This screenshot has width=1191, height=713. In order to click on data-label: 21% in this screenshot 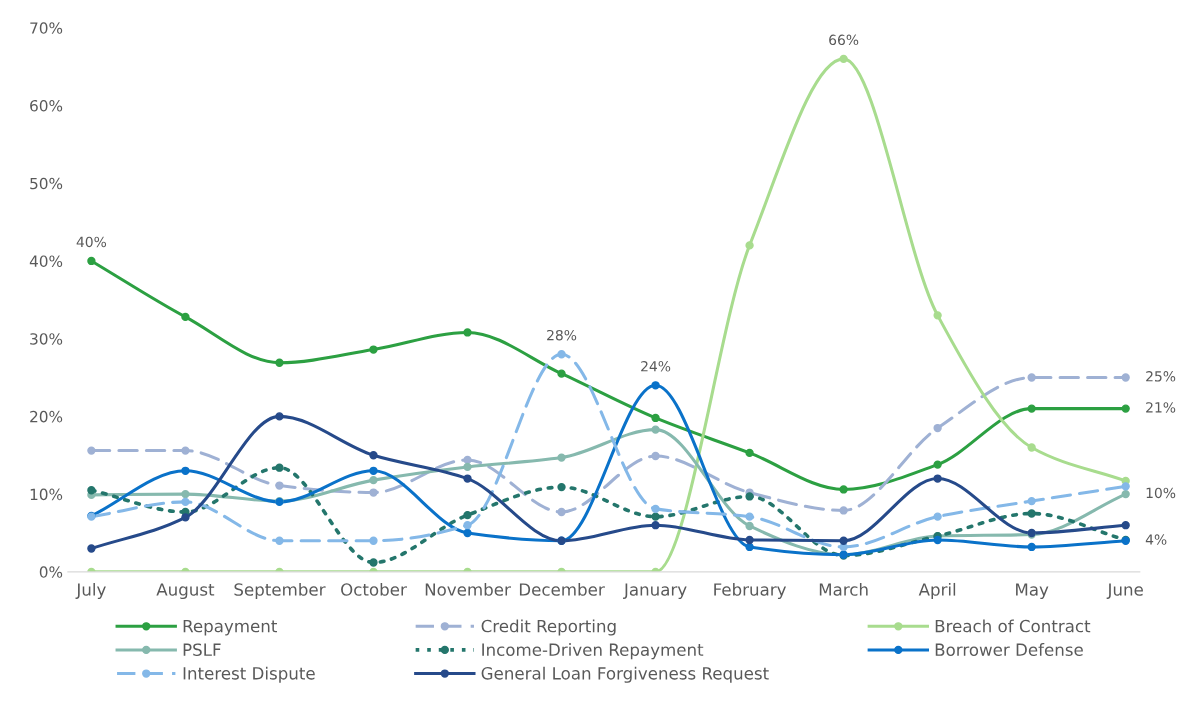, I will do `click(1161, 407)`.